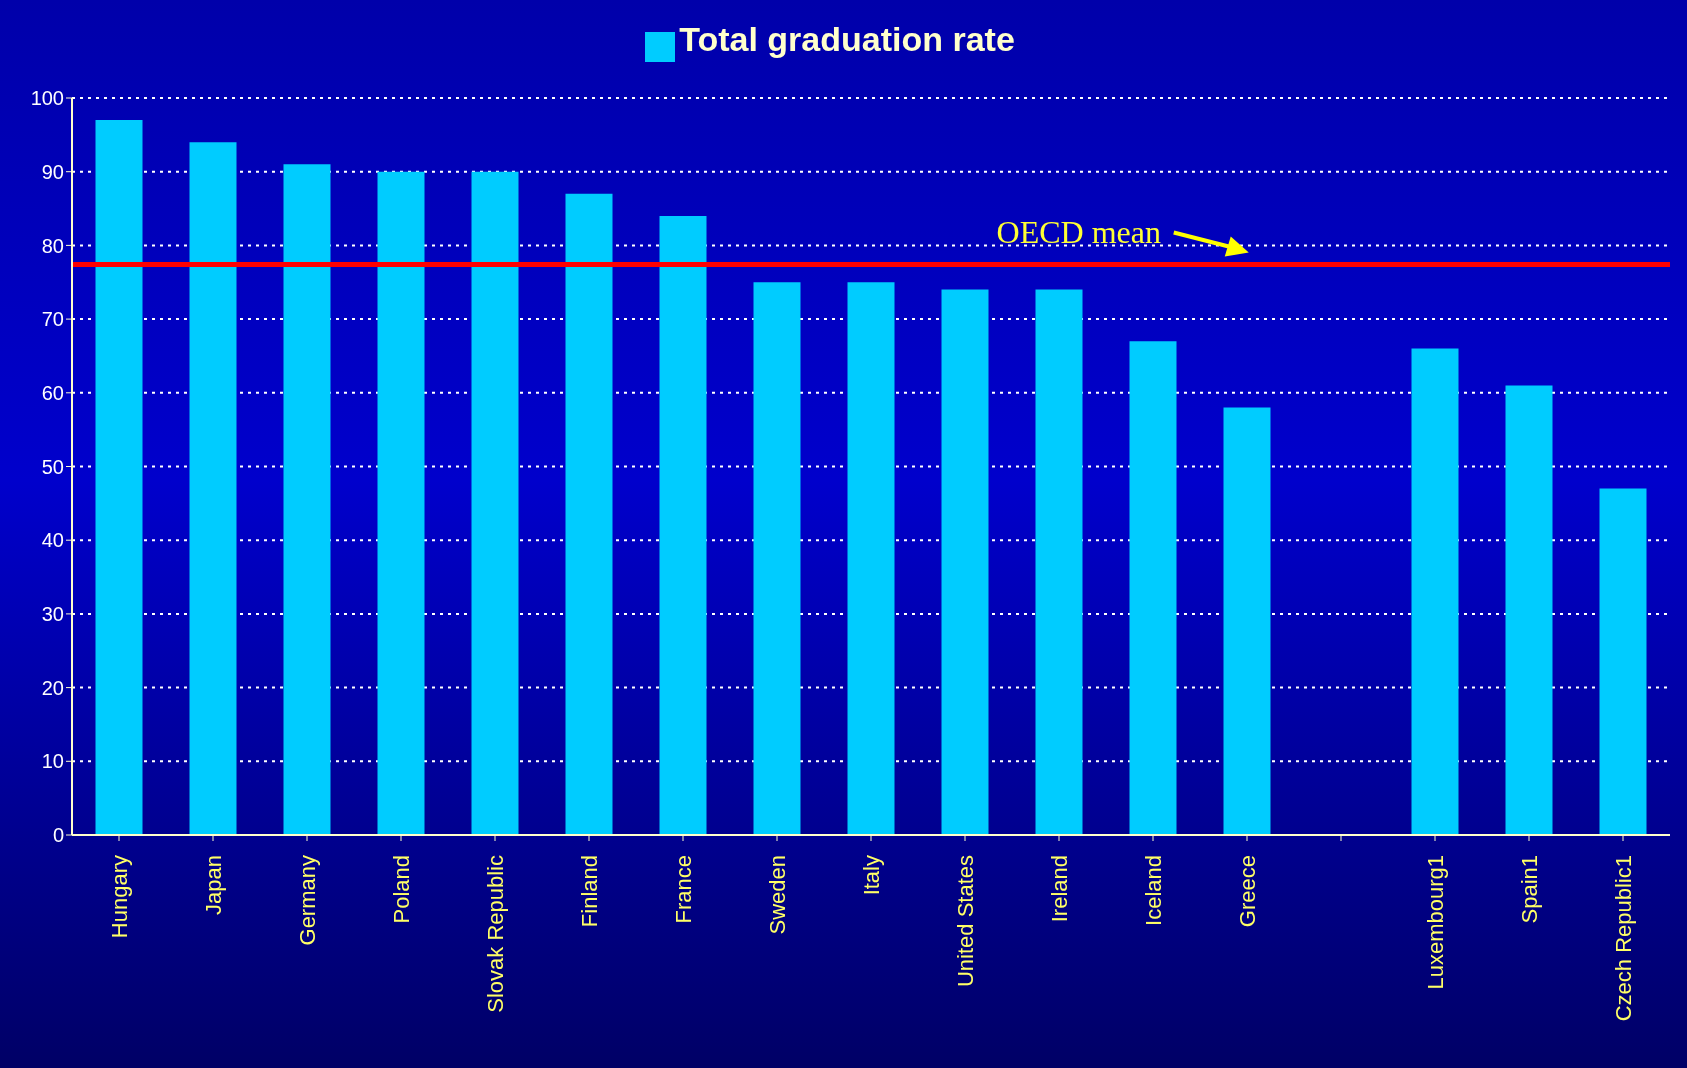  I want to click on x-tick-label: Ireland, so click(1059, 889).